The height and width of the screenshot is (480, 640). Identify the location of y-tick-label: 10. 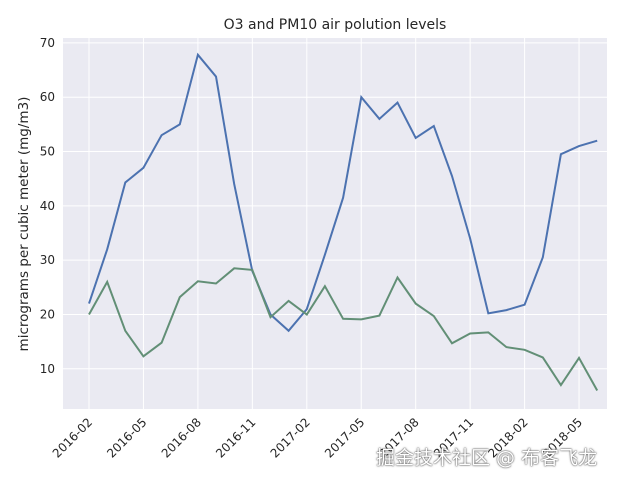
(47, 369).